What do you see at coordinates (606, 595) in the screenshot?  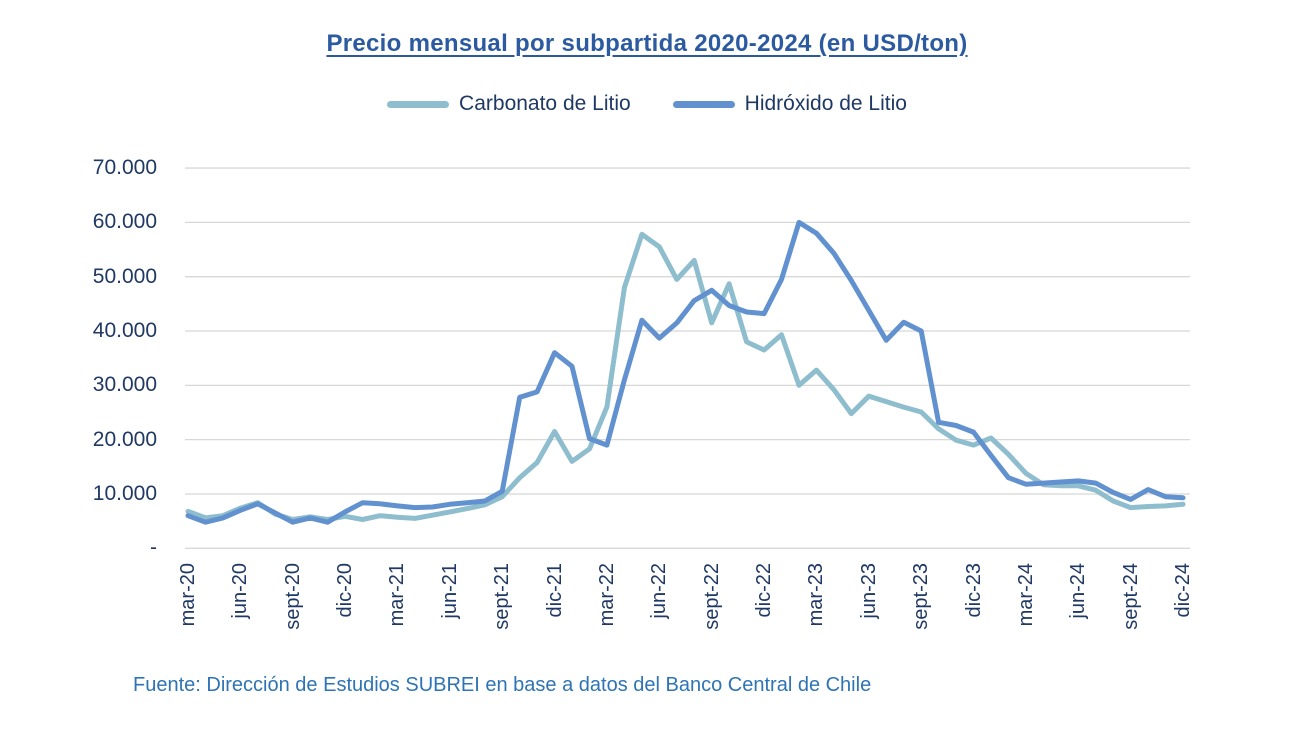 I see `x-axis-label: mar-22` at bounding box center [606, 595].